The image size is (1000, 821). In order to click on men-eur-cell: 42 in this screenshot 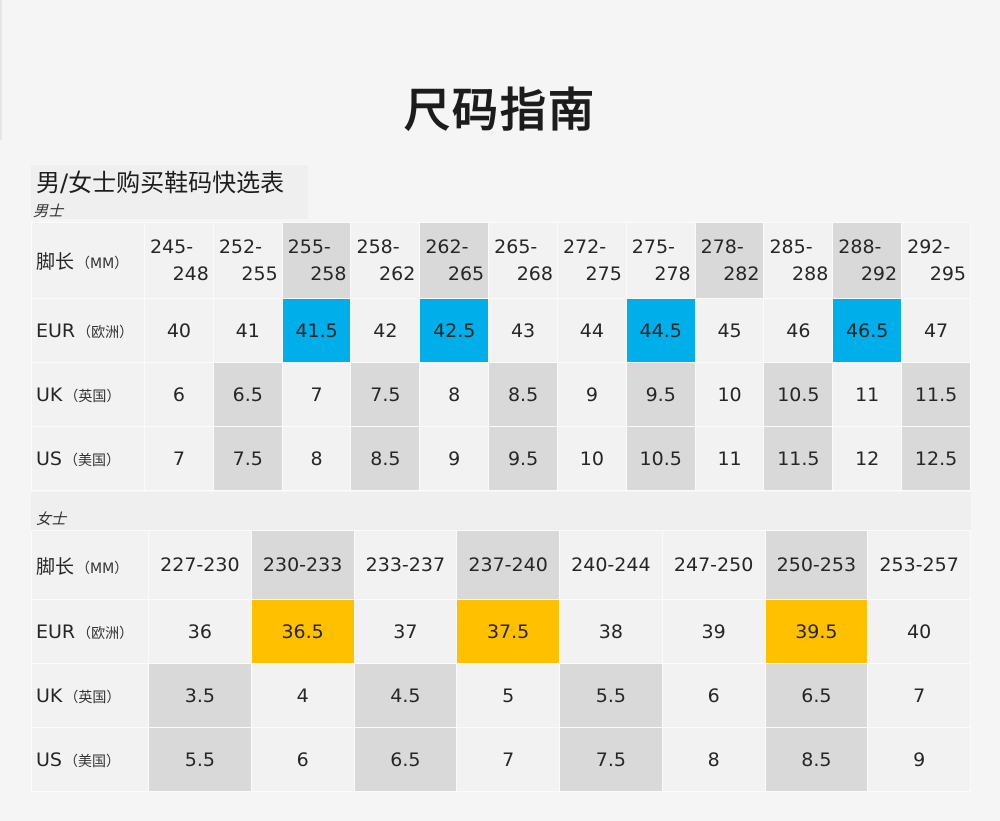, I will do `click(385, 330)`.